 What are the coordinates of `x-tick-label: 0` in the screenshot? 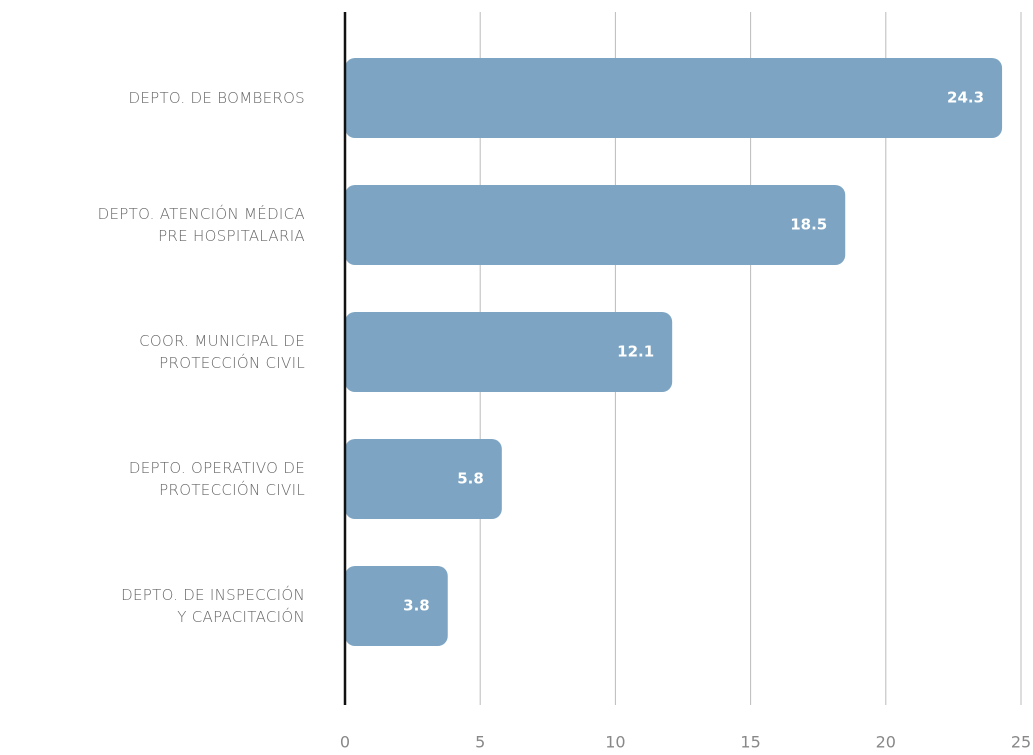 It's located at (345, 742).